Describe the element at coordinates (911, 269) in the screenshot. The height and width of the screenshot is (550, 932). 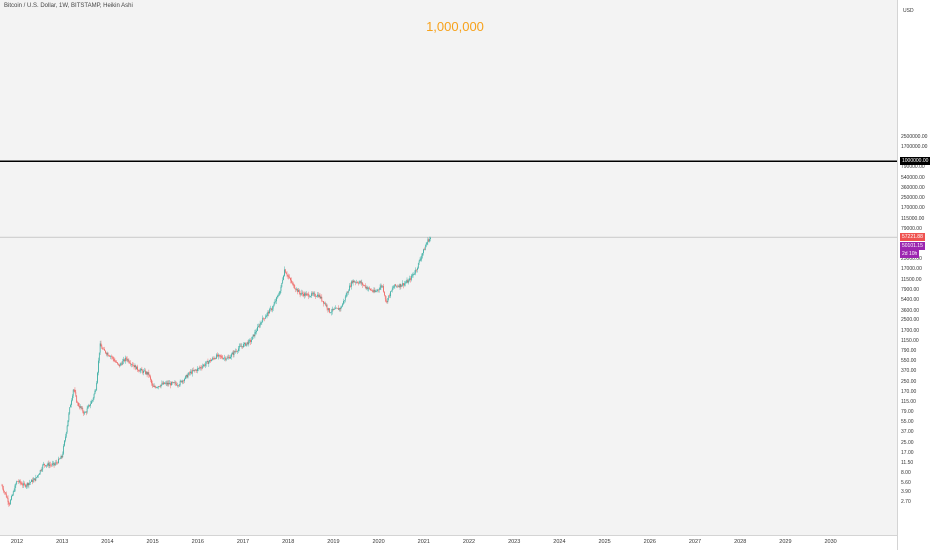
I see `price-tick-label: 17000.00` at that location.